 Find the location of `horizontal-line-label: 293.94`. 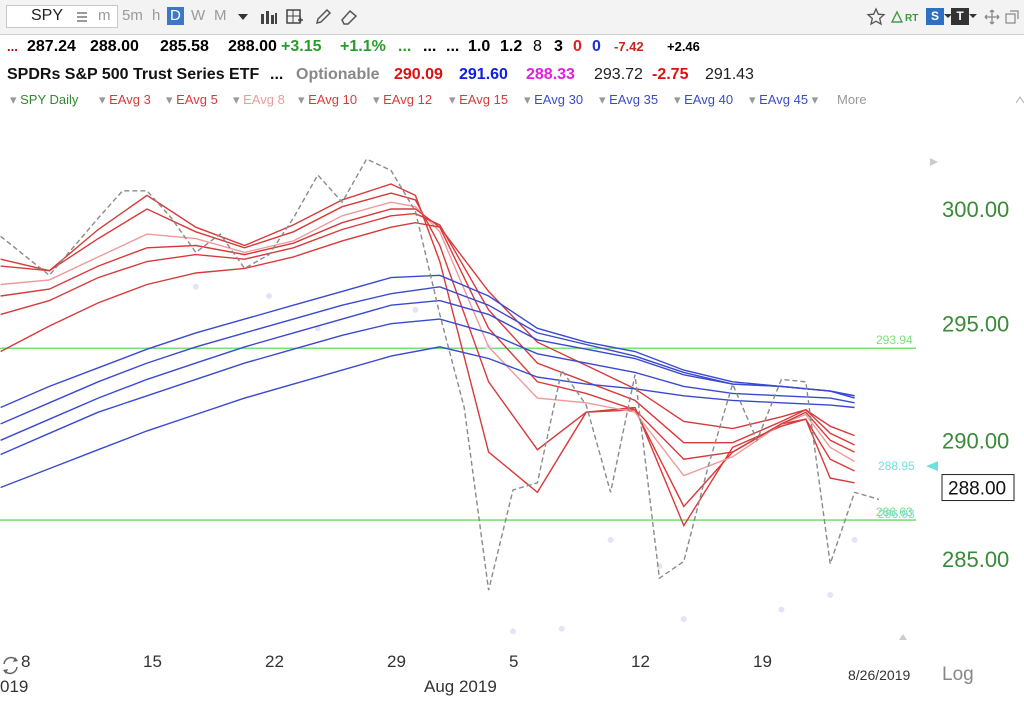

horizontal-line-label: 293.94 is located at coordinates (894, 340).